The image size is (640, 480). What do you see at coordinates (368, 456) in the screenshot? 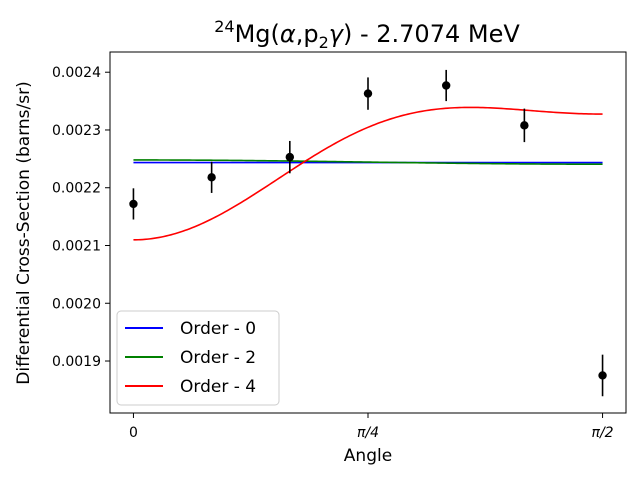
I see `x-axis-label: Angle` at bounding box center [368, 456].